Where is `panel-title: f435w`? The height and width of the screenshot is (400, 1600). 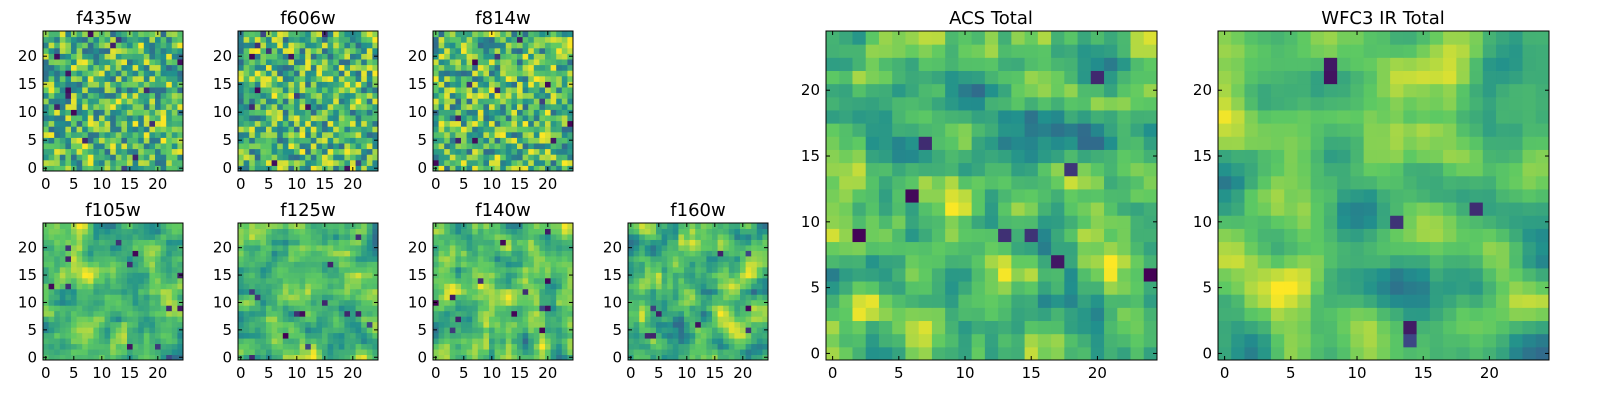 panel-title: f435w is located at coordinates (103, 18).